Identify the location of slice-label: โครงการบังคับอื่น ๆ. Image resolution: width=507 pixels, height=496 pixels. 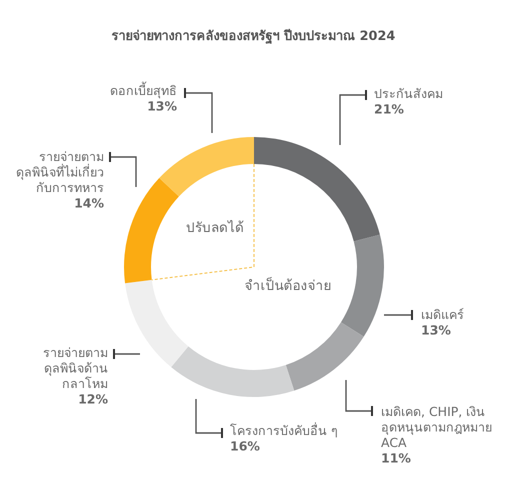
(284, 430).